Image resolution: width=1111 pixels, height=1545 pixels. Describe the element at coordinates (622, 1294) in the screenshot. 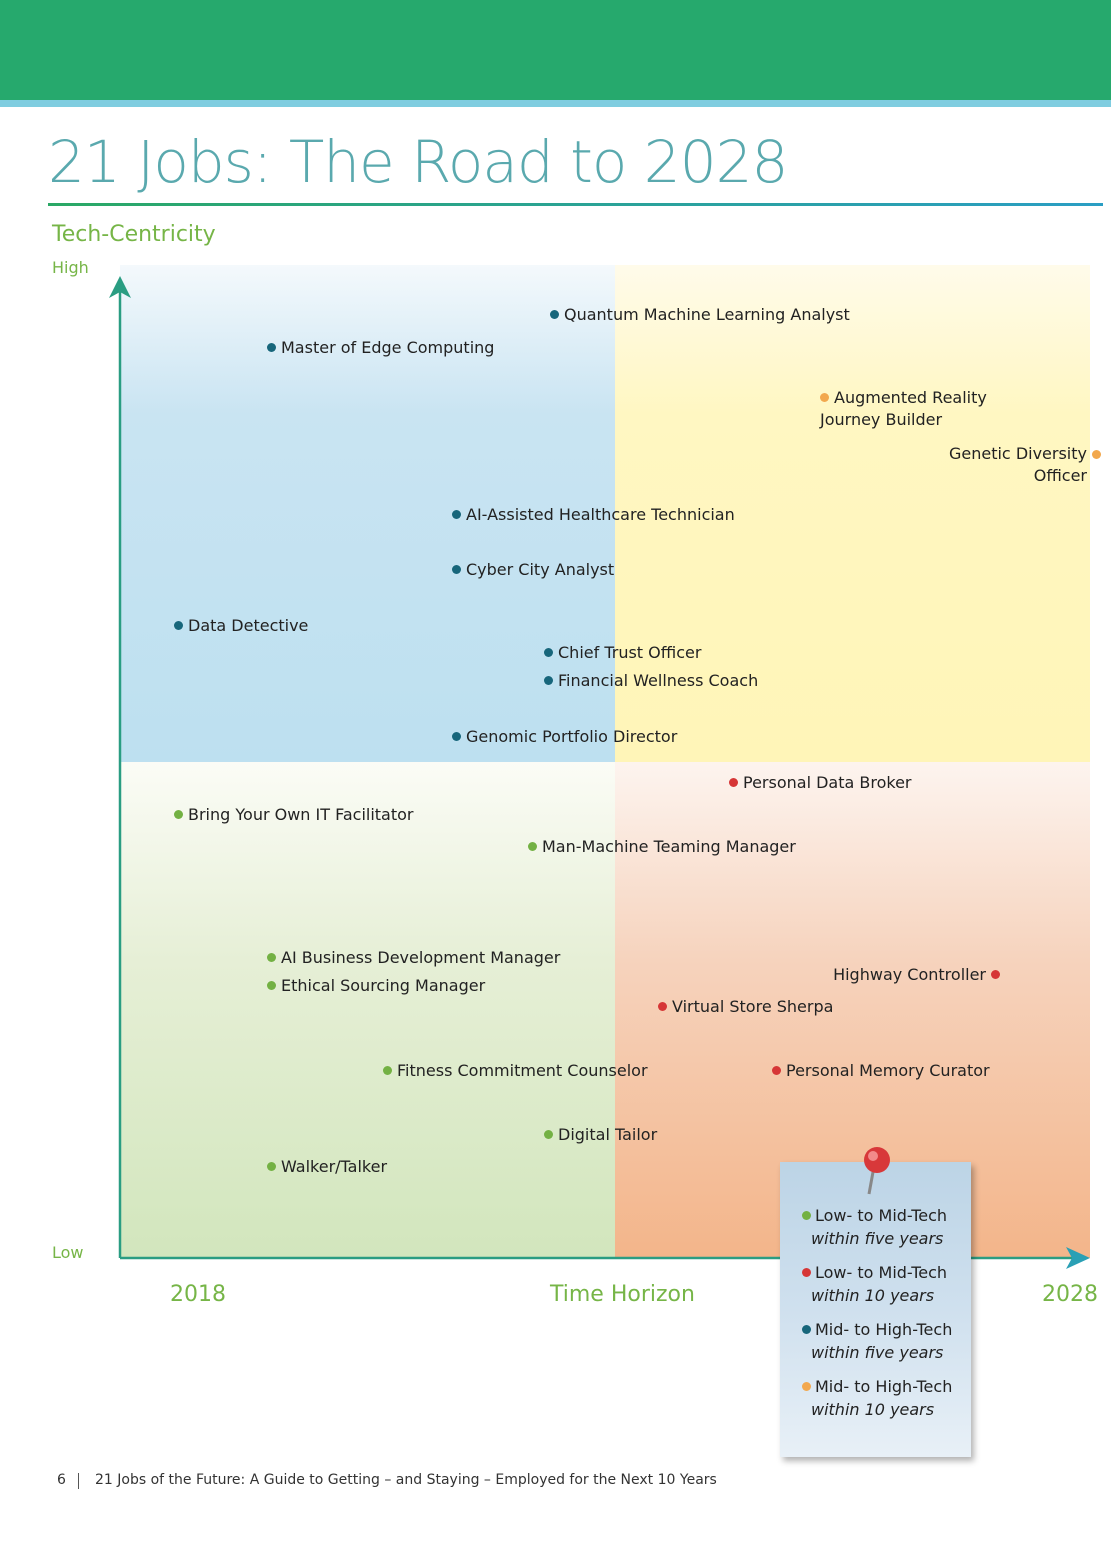

I see `x-axis-label: Time Horizon` at that location.